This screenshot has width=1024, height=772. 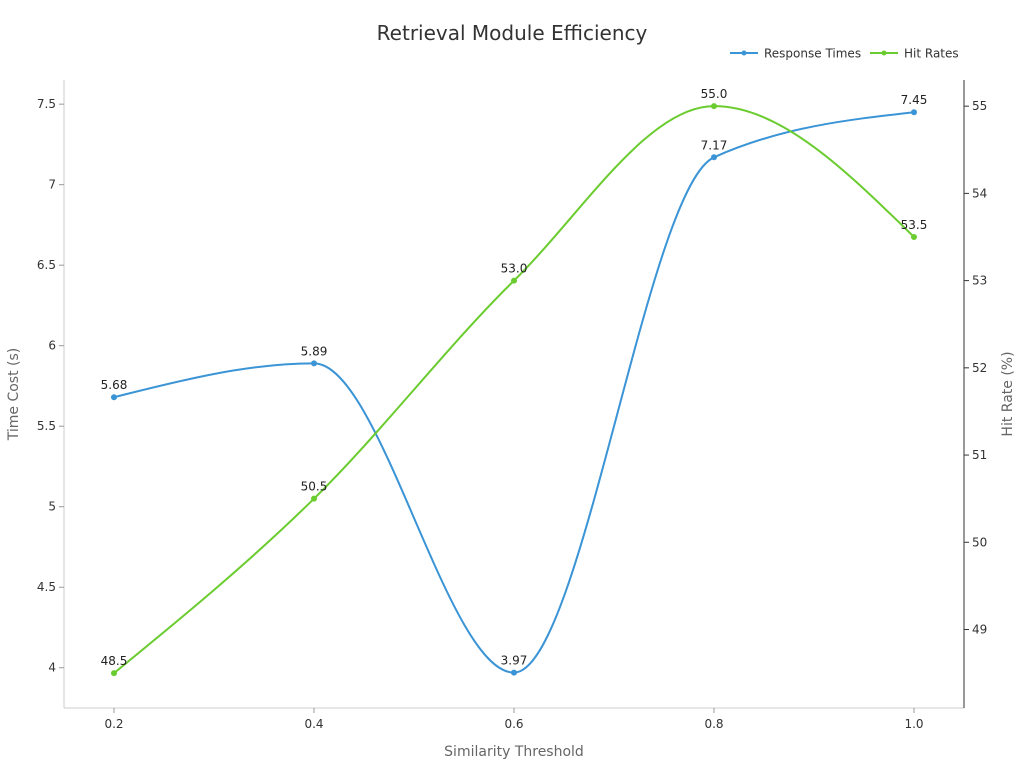 I want to click on legend-label-response-times: Response Times, so click(x=812, y=54).